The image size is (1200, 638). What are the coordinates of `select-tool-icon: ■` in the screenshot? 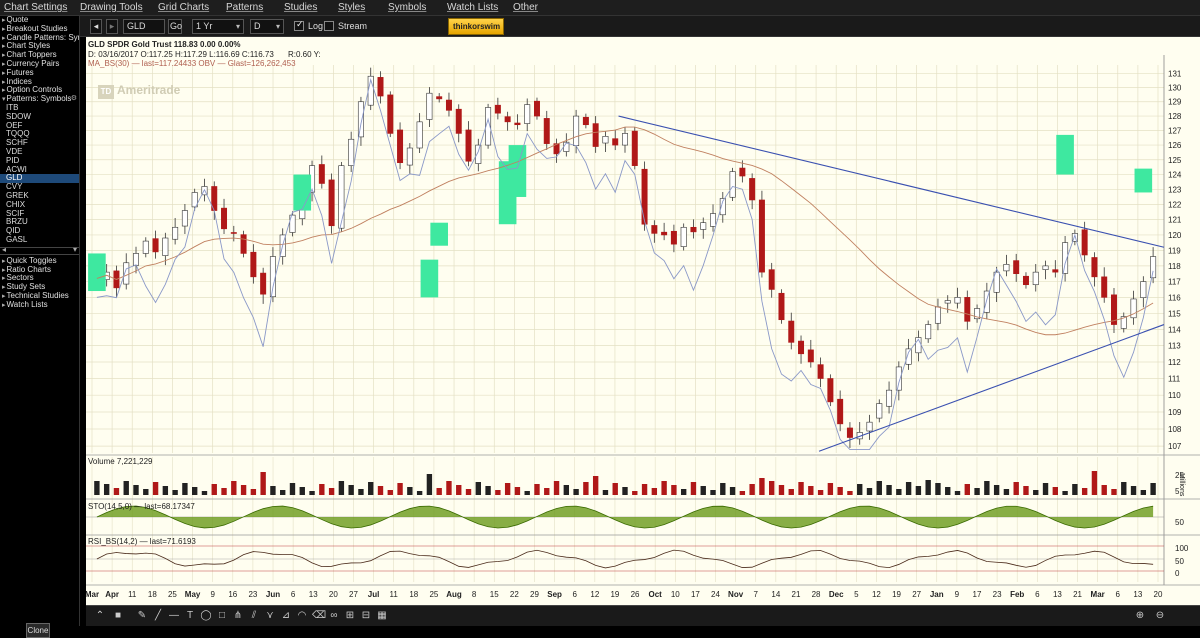 It's located at (118, 615).